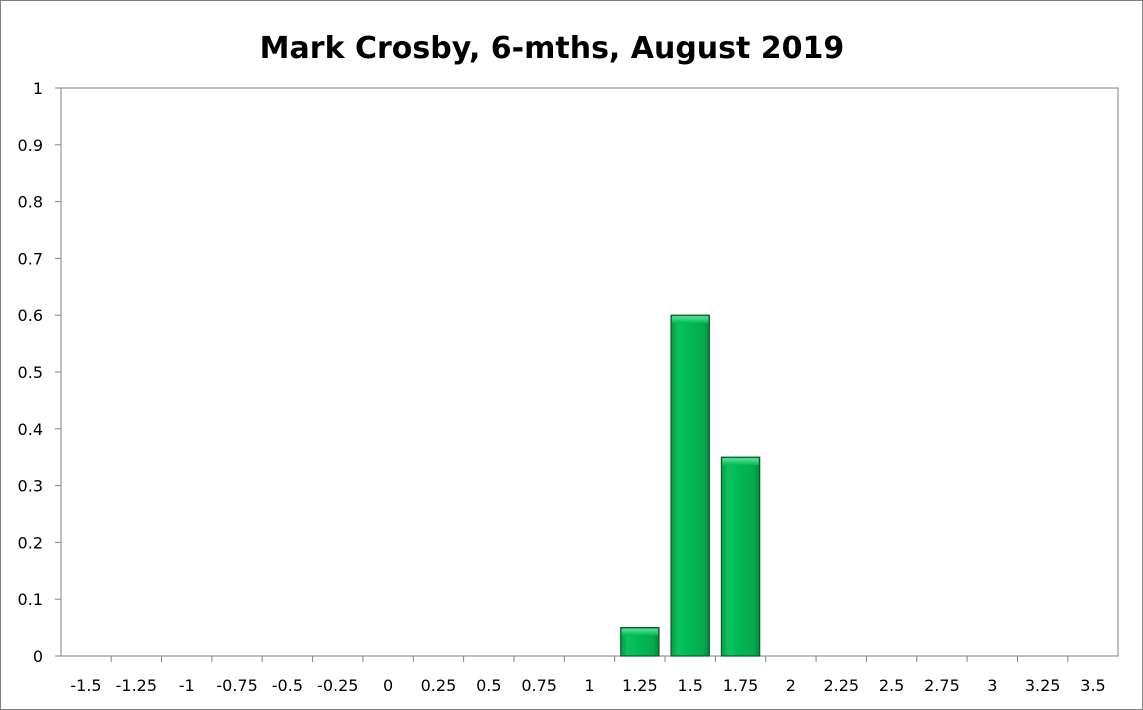 Image resolution: width=1143 pixels, height=710 pixels. Describe the element at coordinates (992, 685) in the screenshot. I see `x-tick-label: 3` at that location.